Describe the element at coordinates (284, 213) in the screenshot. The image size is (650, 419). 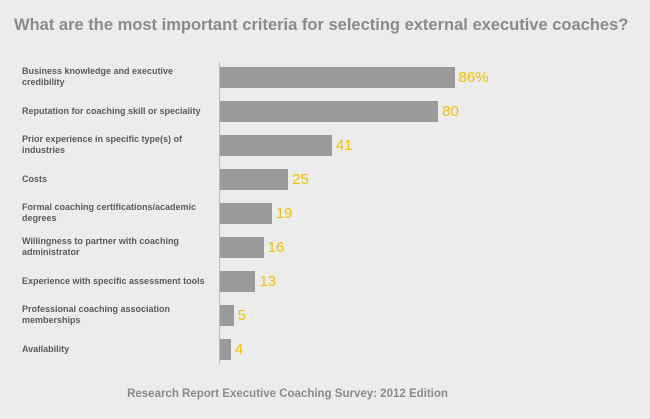
I see `value-label: 19` at that location.